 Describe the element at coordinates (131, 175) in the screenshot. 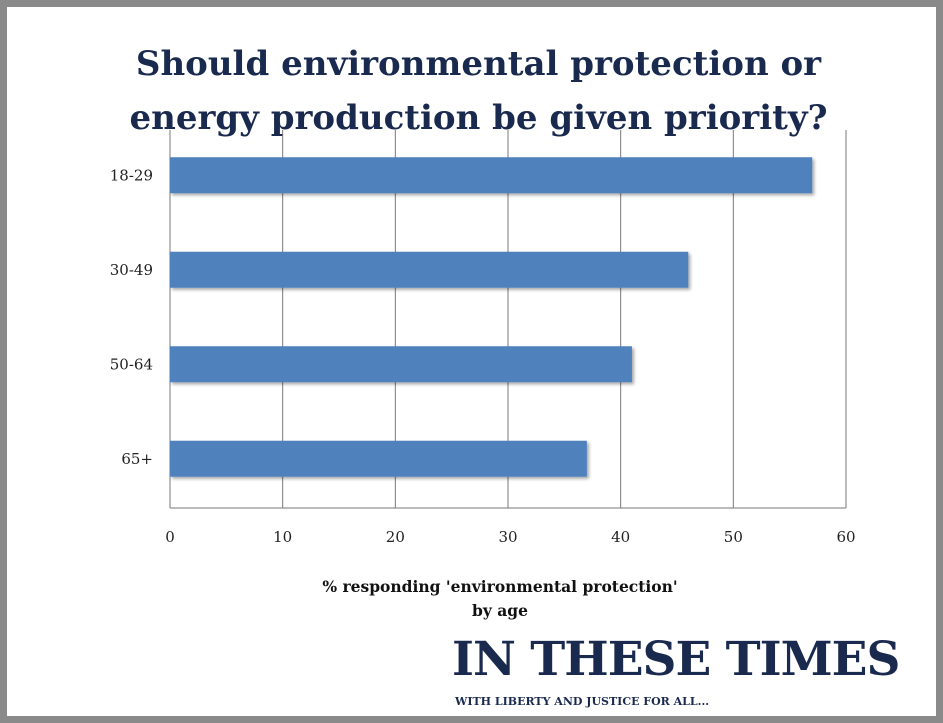

I see `y-category-label-18-29: 18-29` at that location.